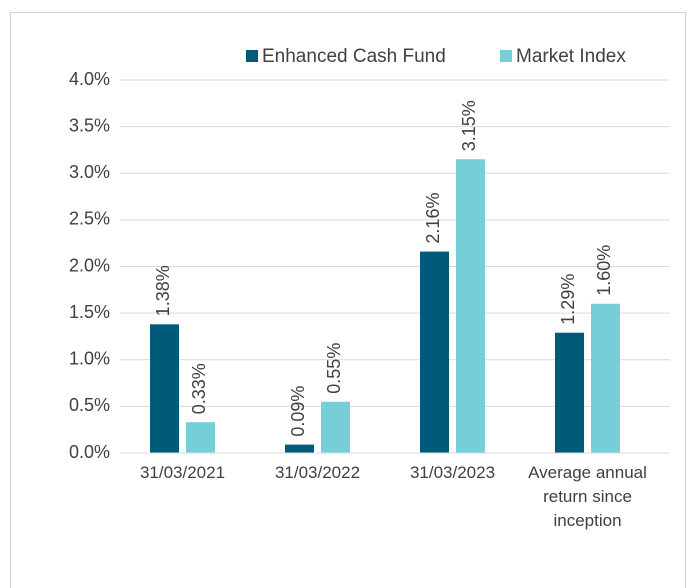  What do you see at coordinates (89, 265) in the screenshot?
I see `y-tick-label: 2.0%` at bounding box center [89, 265].